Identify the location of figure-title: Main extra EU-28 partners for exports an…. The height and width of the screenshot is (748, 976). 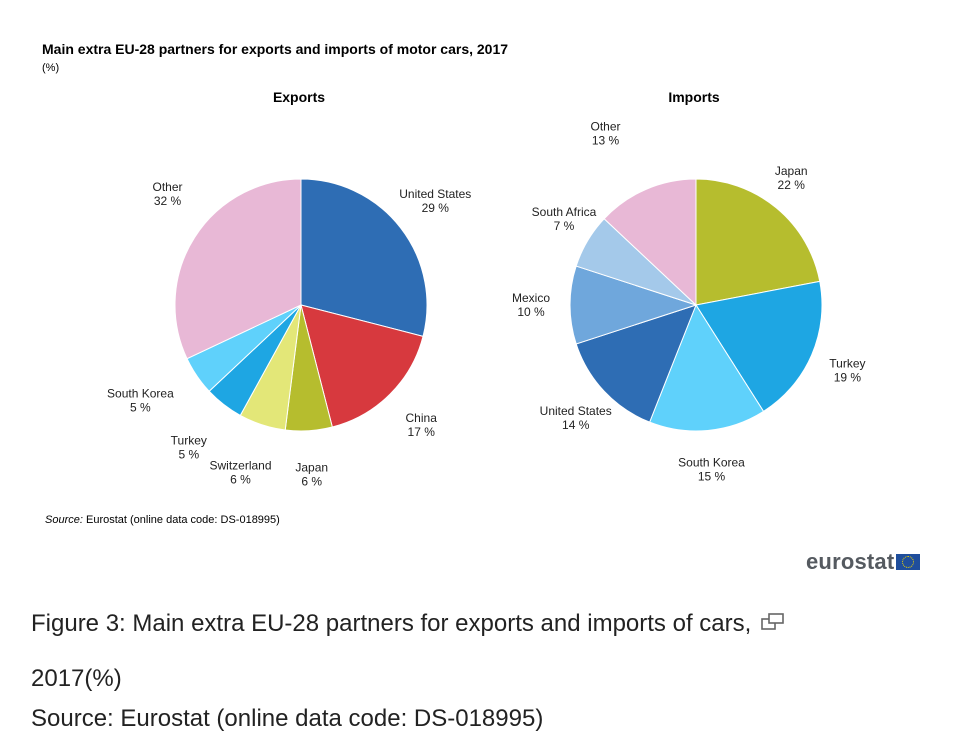
(275, 49).